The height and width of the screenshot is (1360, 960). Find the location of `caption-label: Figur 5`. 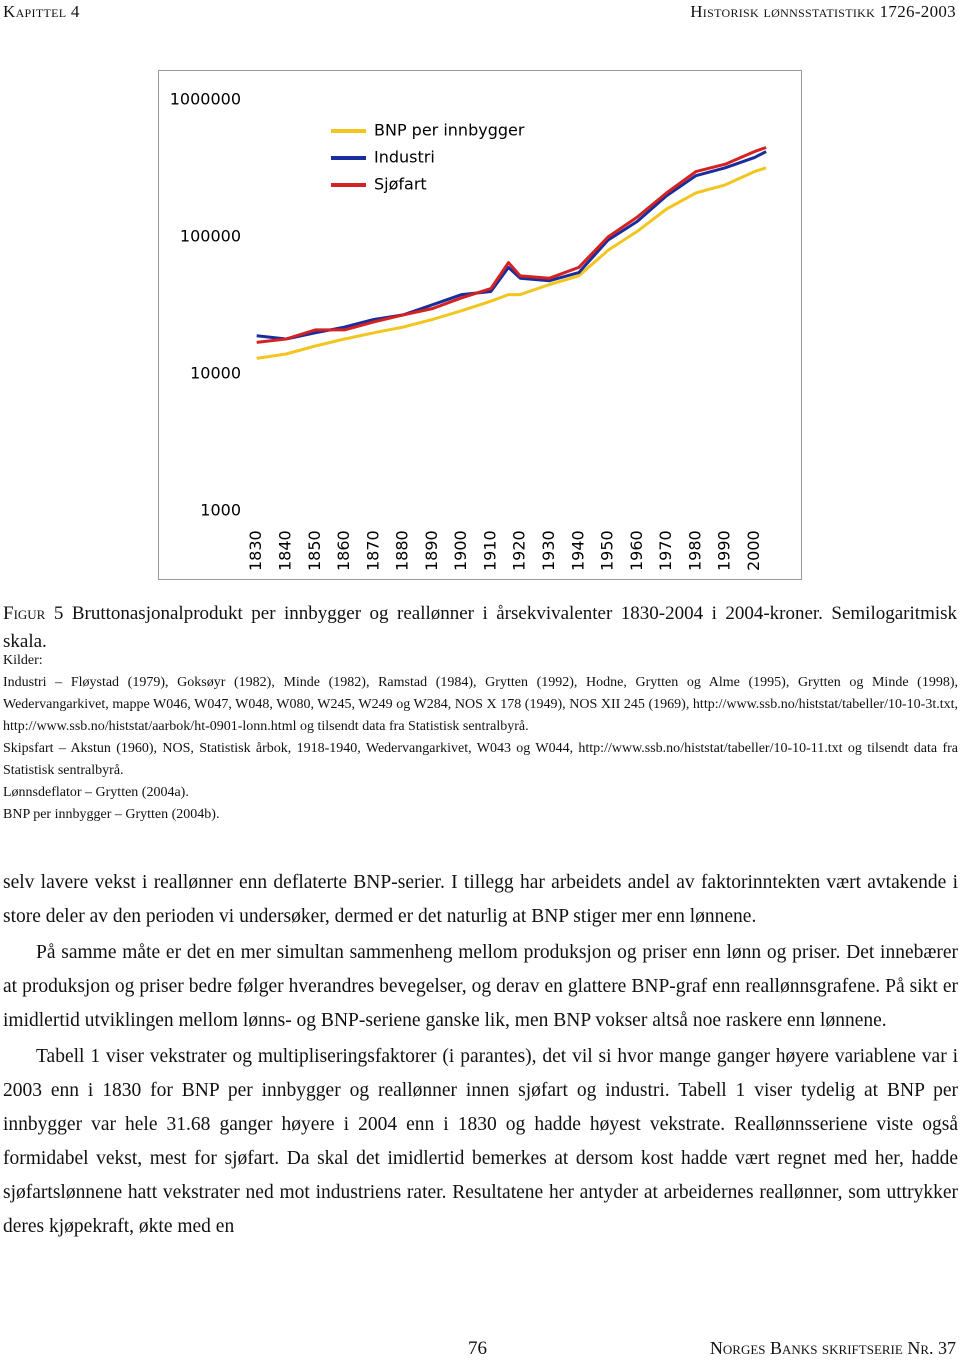

caption-label: Figur 5 is located at coordinates (33, 613).